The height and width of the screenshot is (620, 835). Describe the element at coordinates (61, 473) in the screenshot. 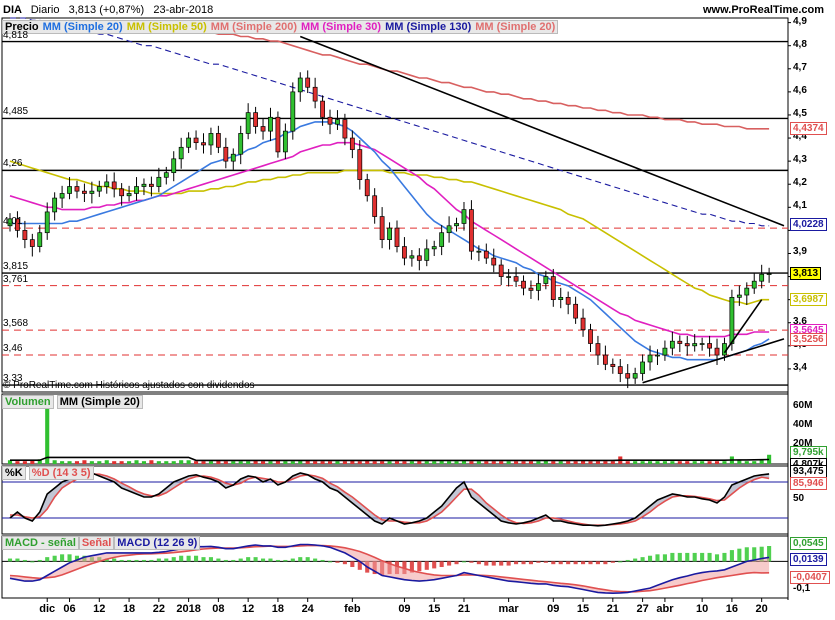

I see `legend-stoch-d: %D (14 3 5)` at that location.